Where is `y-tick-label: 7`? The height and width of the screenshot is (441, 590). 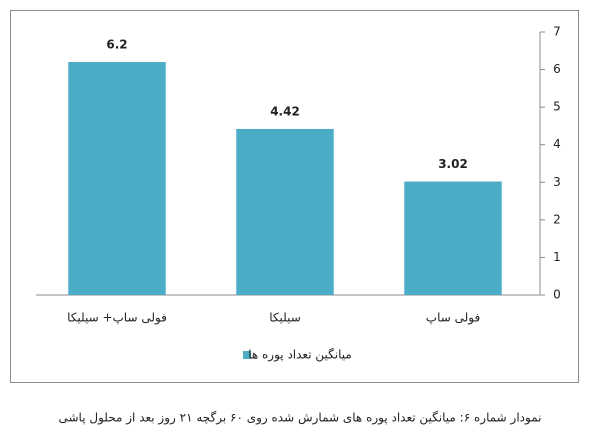
y-tick-label: 7 is located at coordinates (557, 32).